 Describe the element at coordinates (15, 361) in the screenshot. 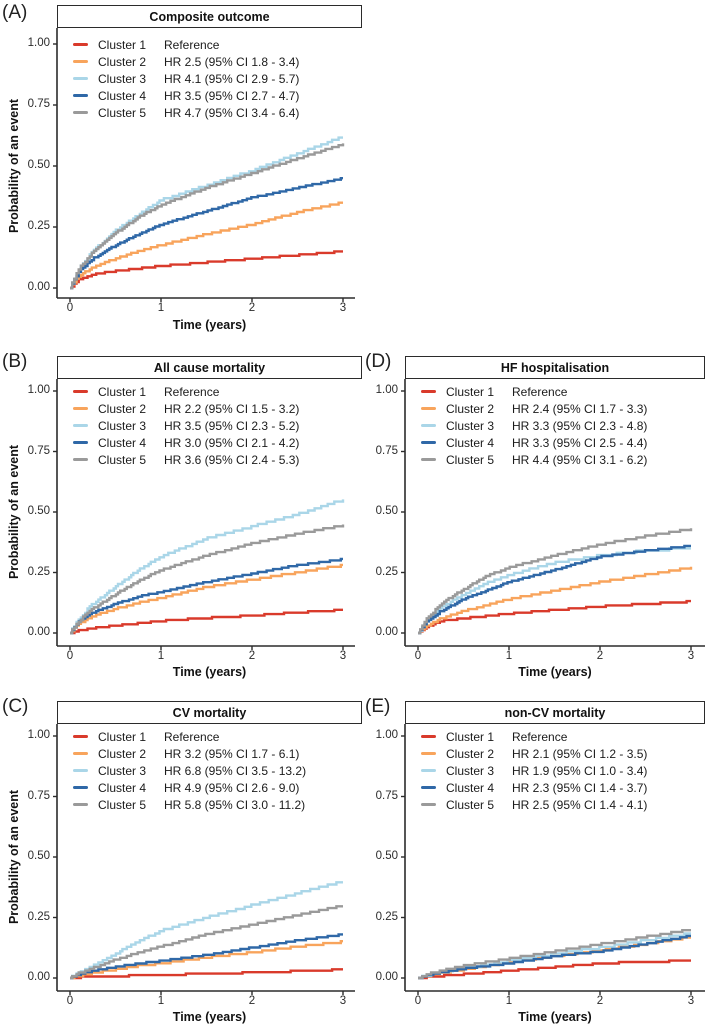

I see `panel-letter: (B)` at that location.